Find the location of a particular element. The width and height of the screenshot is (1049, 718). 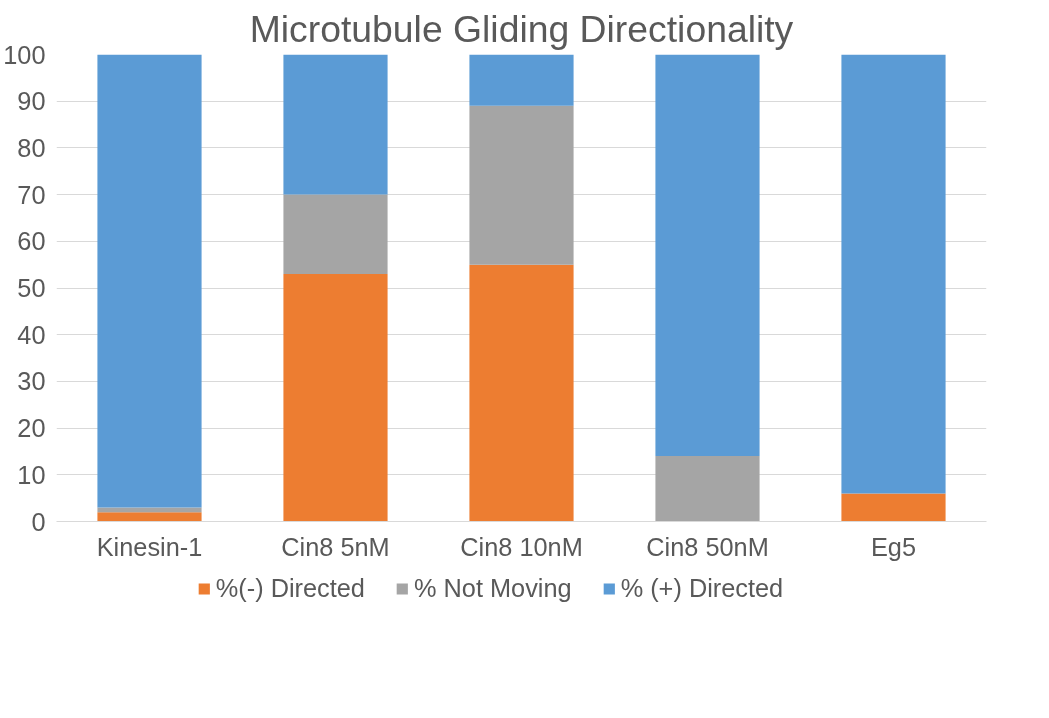

chart-title: Microtubule Gliding Directionality is located at coordinates (521, 28).